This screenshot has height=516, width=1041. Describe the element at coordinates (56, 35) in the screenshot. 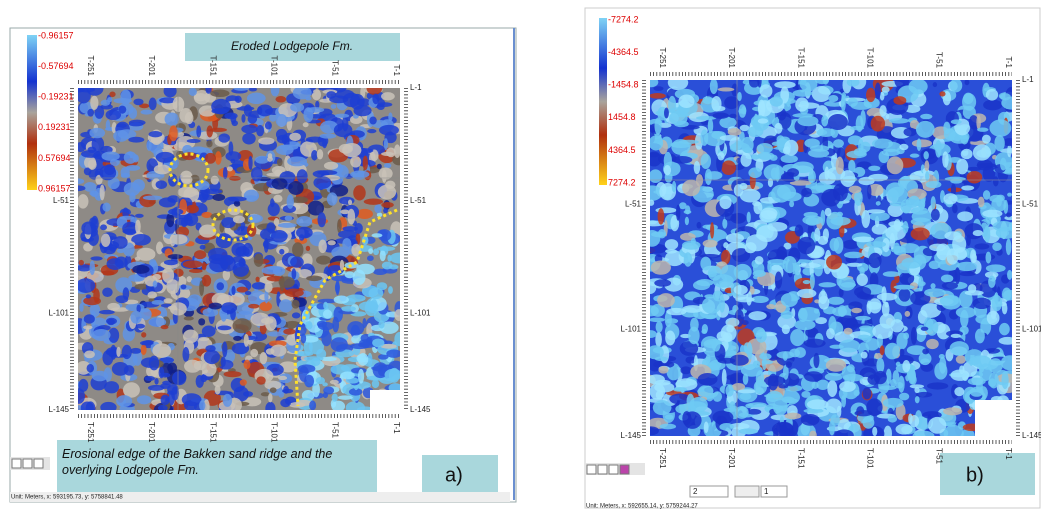

I see `colorbar-label: -0.96157` at that location.